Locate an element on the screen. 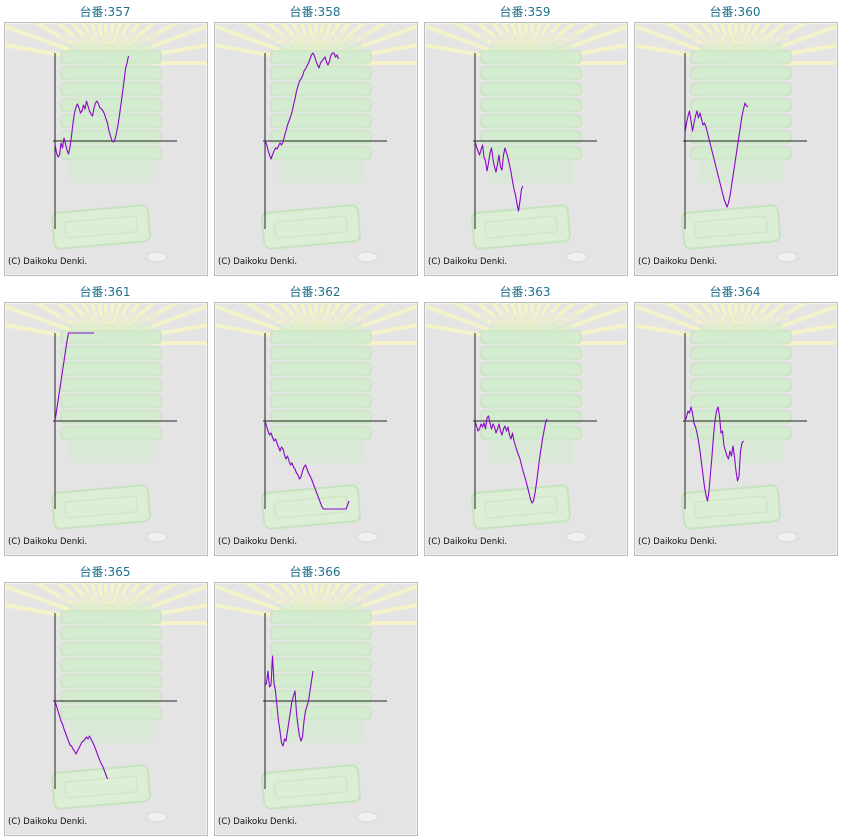 This screenshot has width=843, height=840. chart-title: 台番:361 is located at coordinates (105, 292).